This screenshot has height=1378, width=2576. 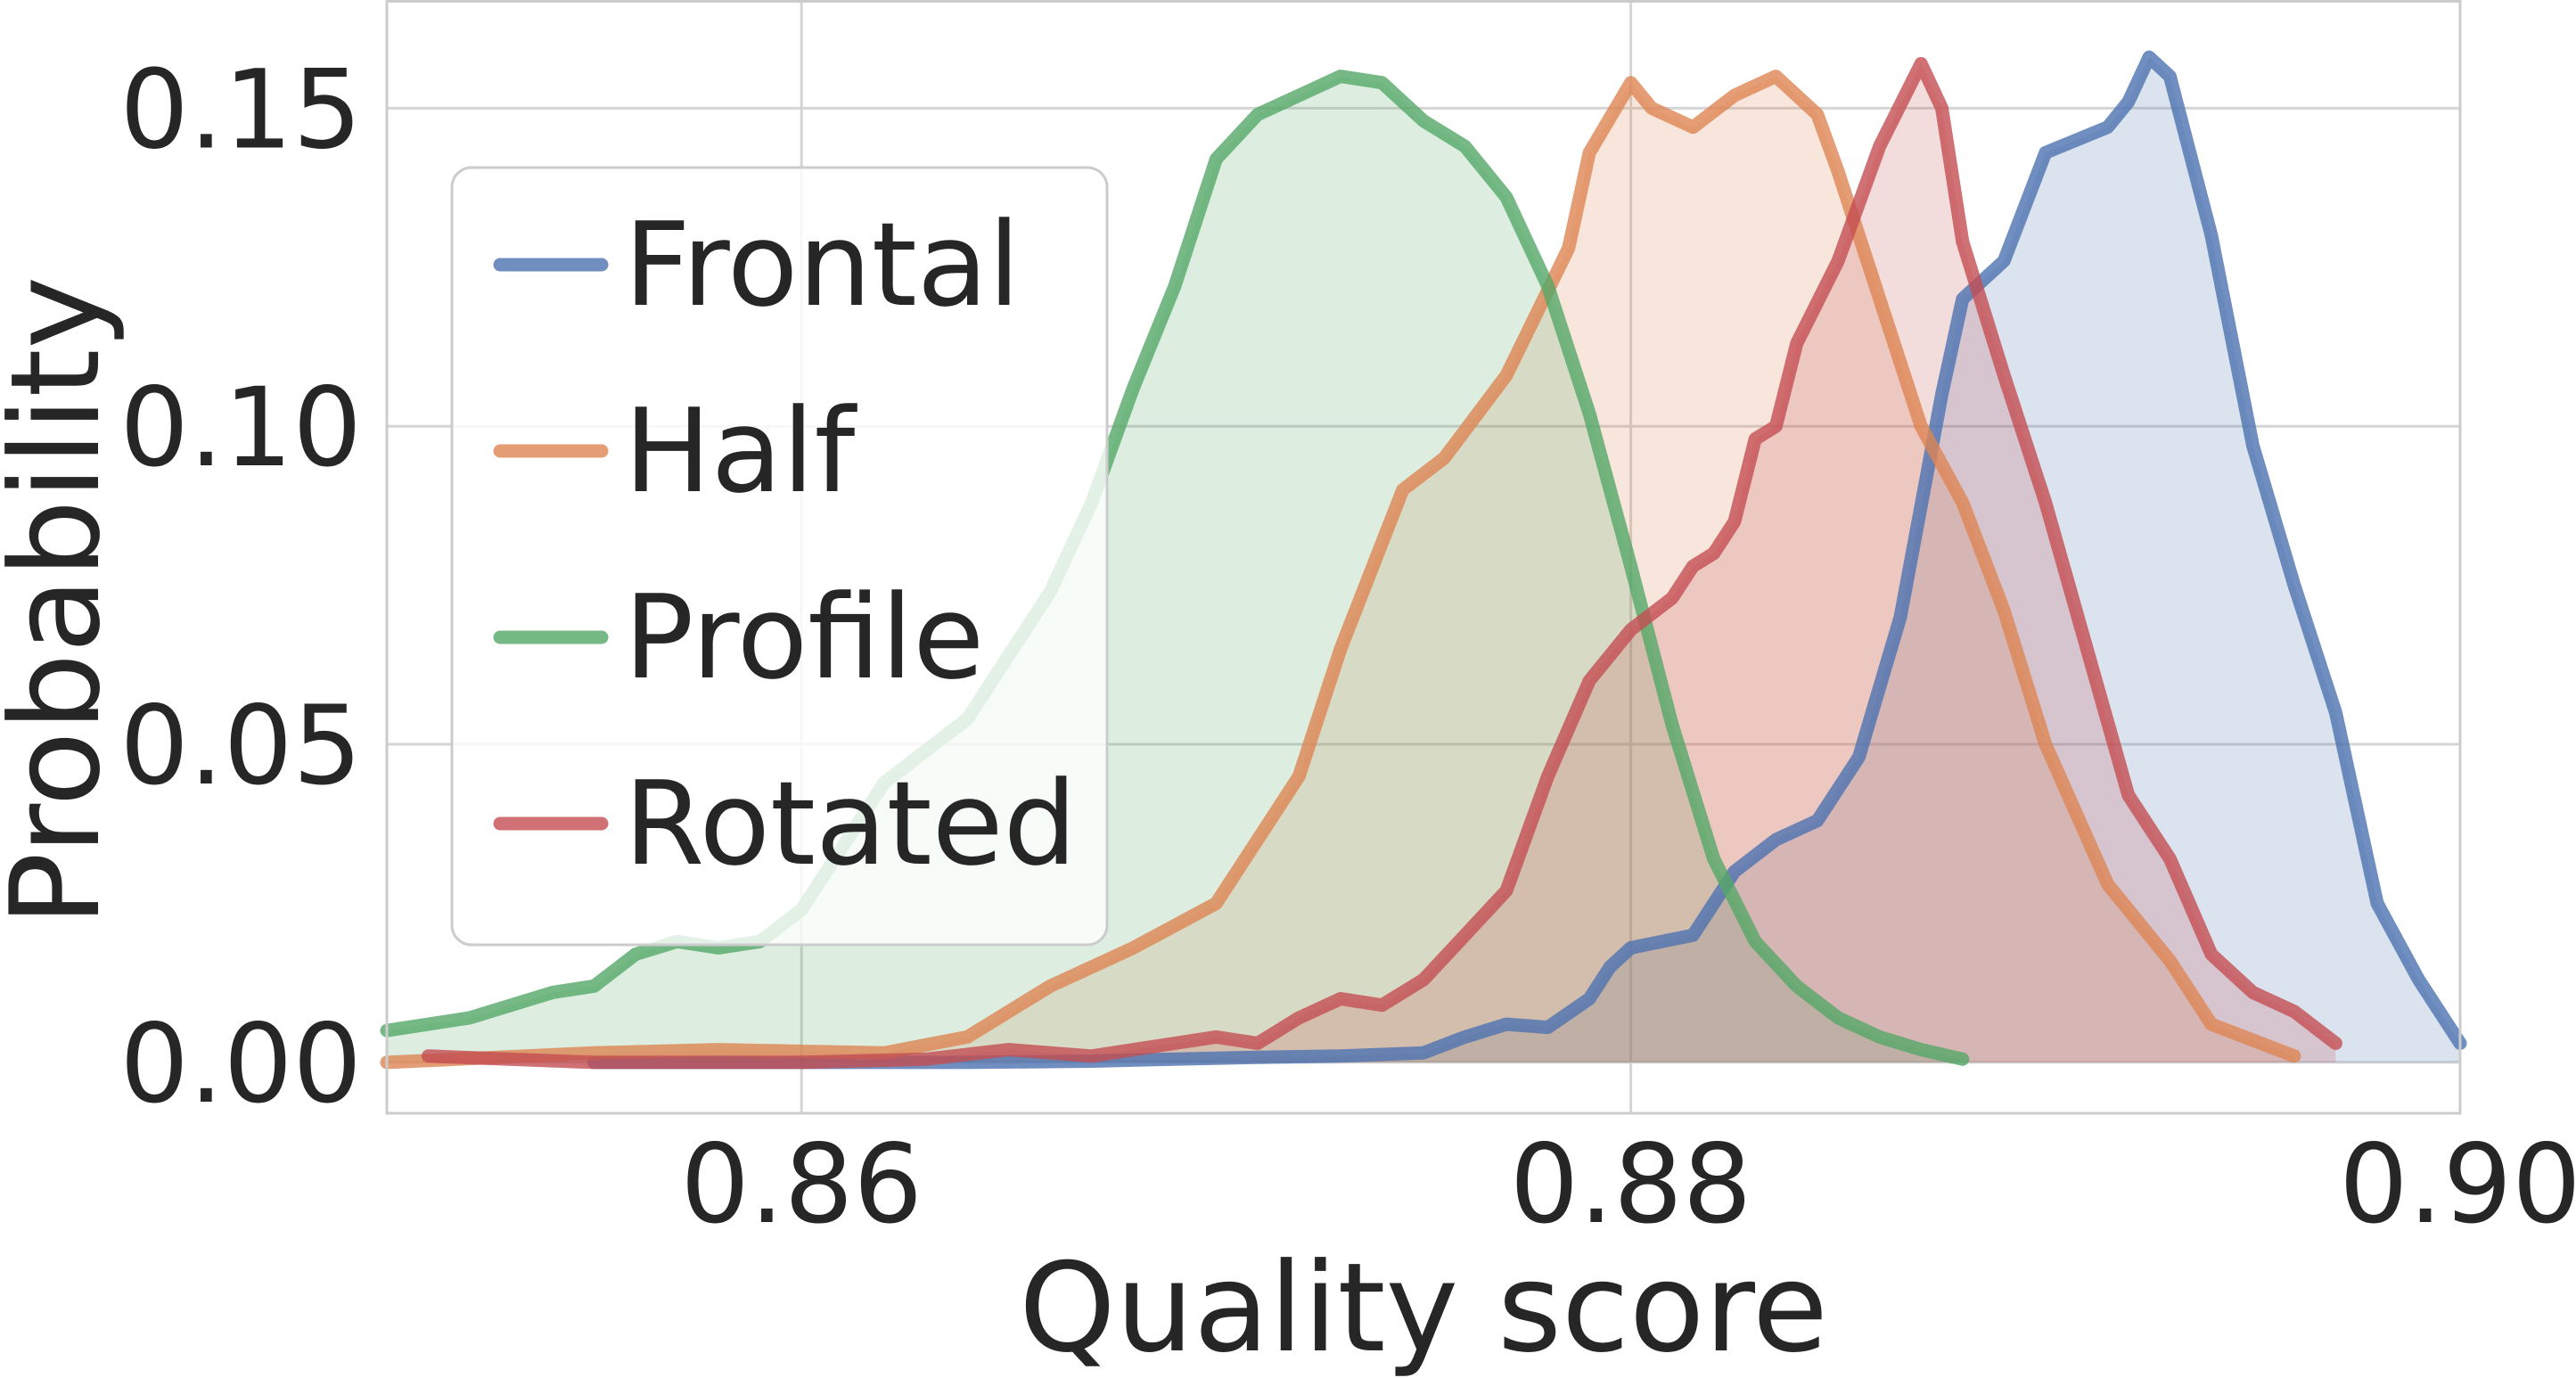 I want to click on x-axis-label: Quality score, so click(x=1423, y=1307).